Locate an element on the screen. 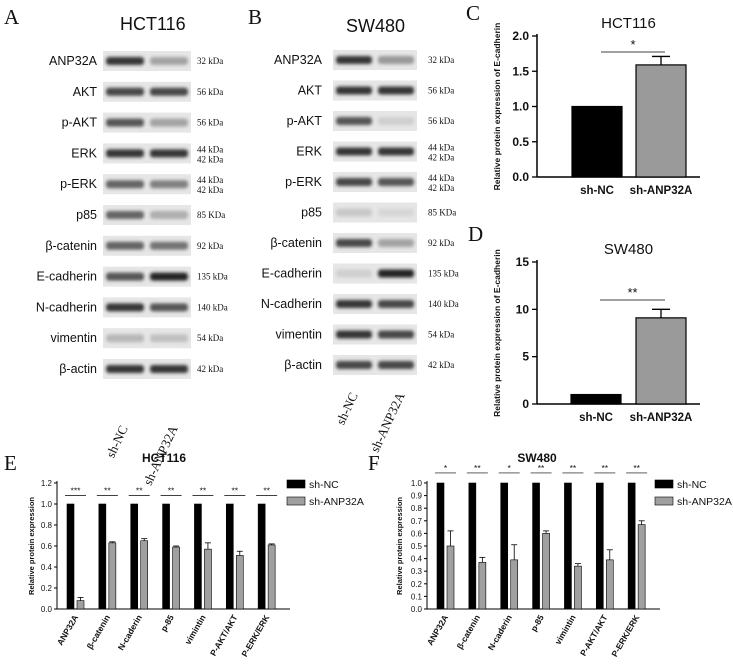 Image resolution: width=733 pixels, height=669 pixels. y-tick-label: 0.2 is located at coordinates (47, 588).